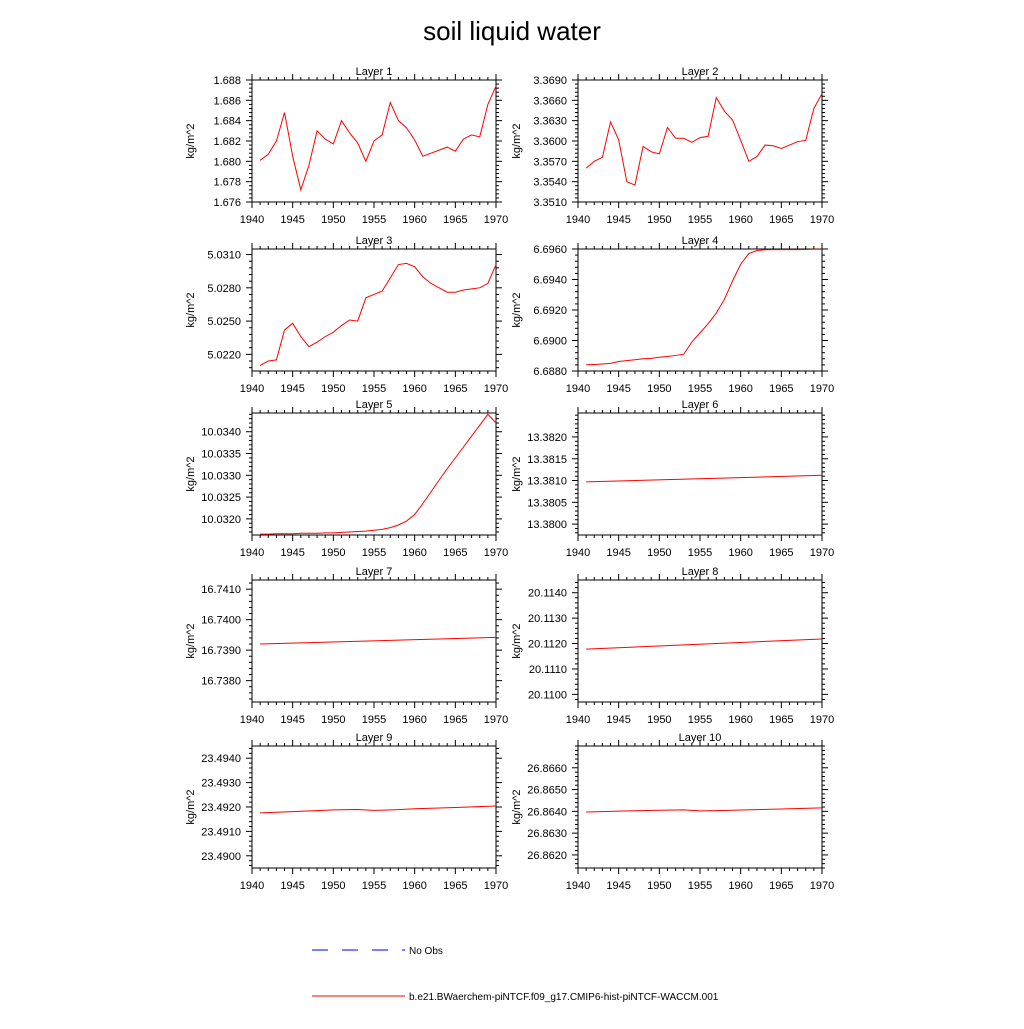 This screenshot has height=1029, width=1024. I want to click on y-tick-label: 23.4920, so click(221, 808).